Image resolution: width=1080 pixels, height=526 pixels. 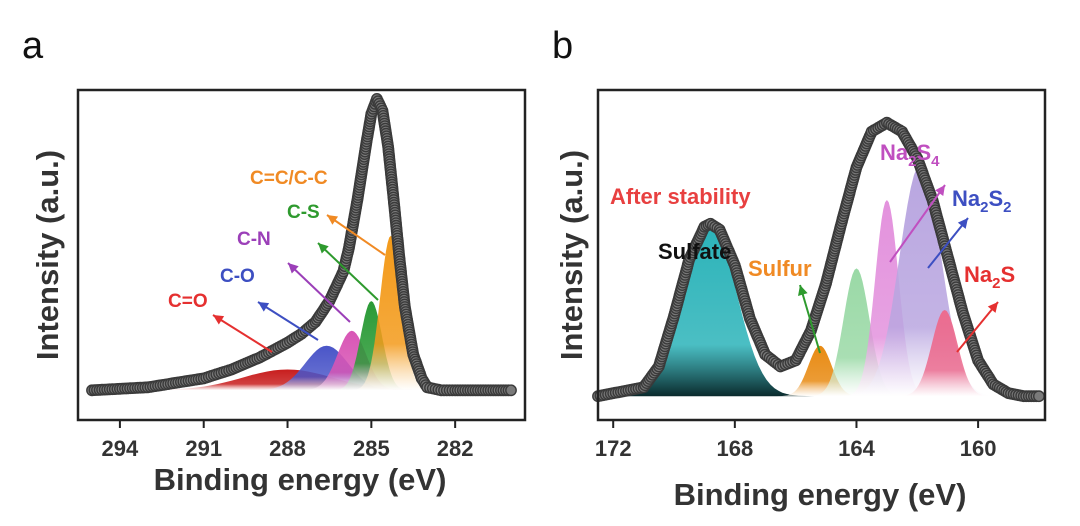 What do you see at coordinates (571, 255) in the screenshot?
I see `y-axis-label-b: Intensity (a.u.)` at bounding box center [571, 255].